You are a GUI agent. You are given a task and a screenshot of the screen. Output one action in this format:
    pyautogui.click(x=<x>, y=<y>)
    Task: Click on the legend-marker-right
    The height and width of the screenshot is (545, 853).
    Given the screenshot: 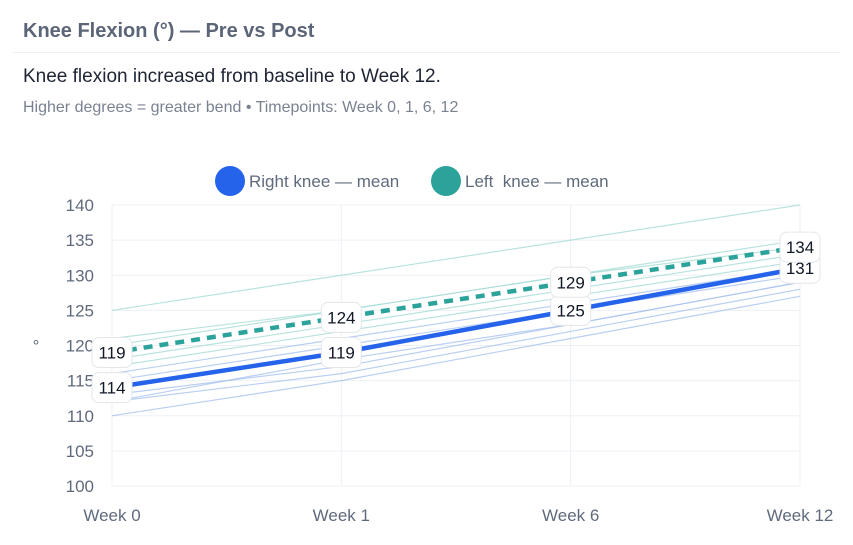 What is the action you would take?
    pyautogui.click(x=230, y=181)
    